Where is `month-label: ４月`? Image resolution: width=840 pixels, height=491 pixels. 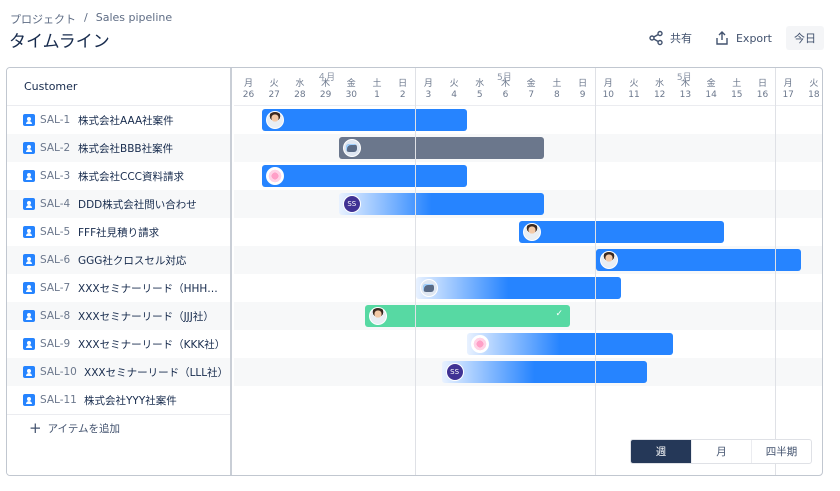 month-label: ４月 is located at coordinates (326, 78).